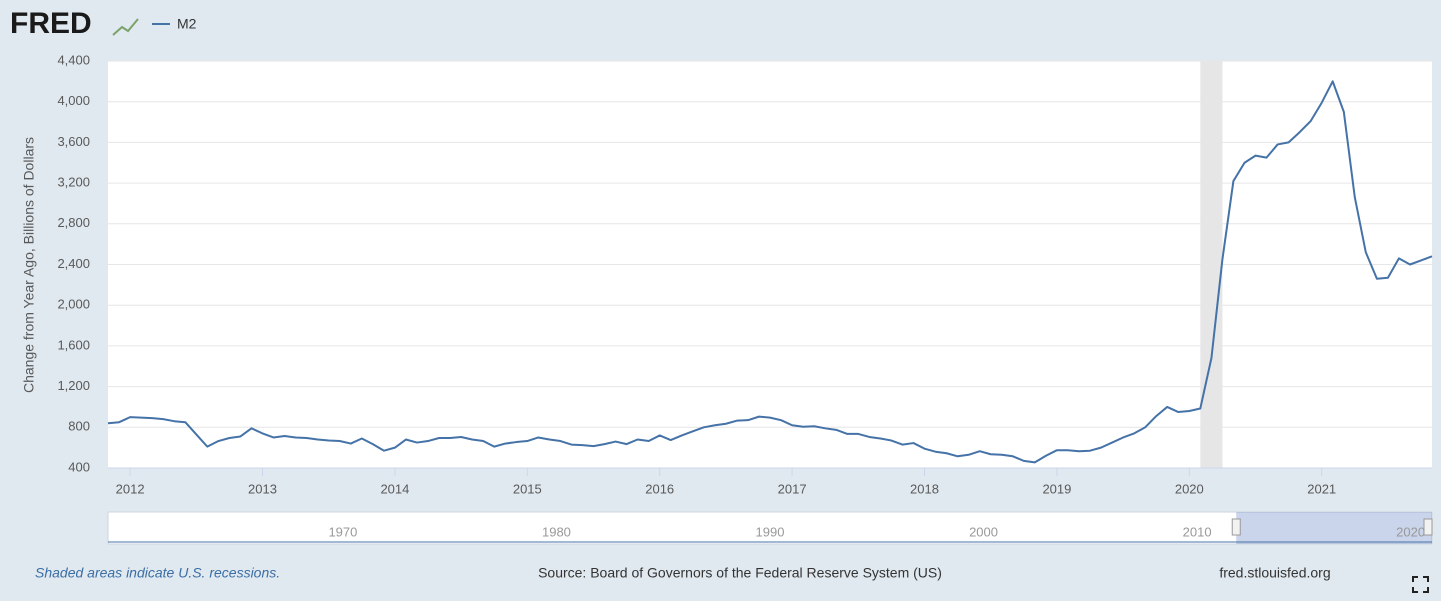 The height and width of the screenshot is (601, 1441). I want to click on navigator-tick-label: 2020, so click(1410, 531).